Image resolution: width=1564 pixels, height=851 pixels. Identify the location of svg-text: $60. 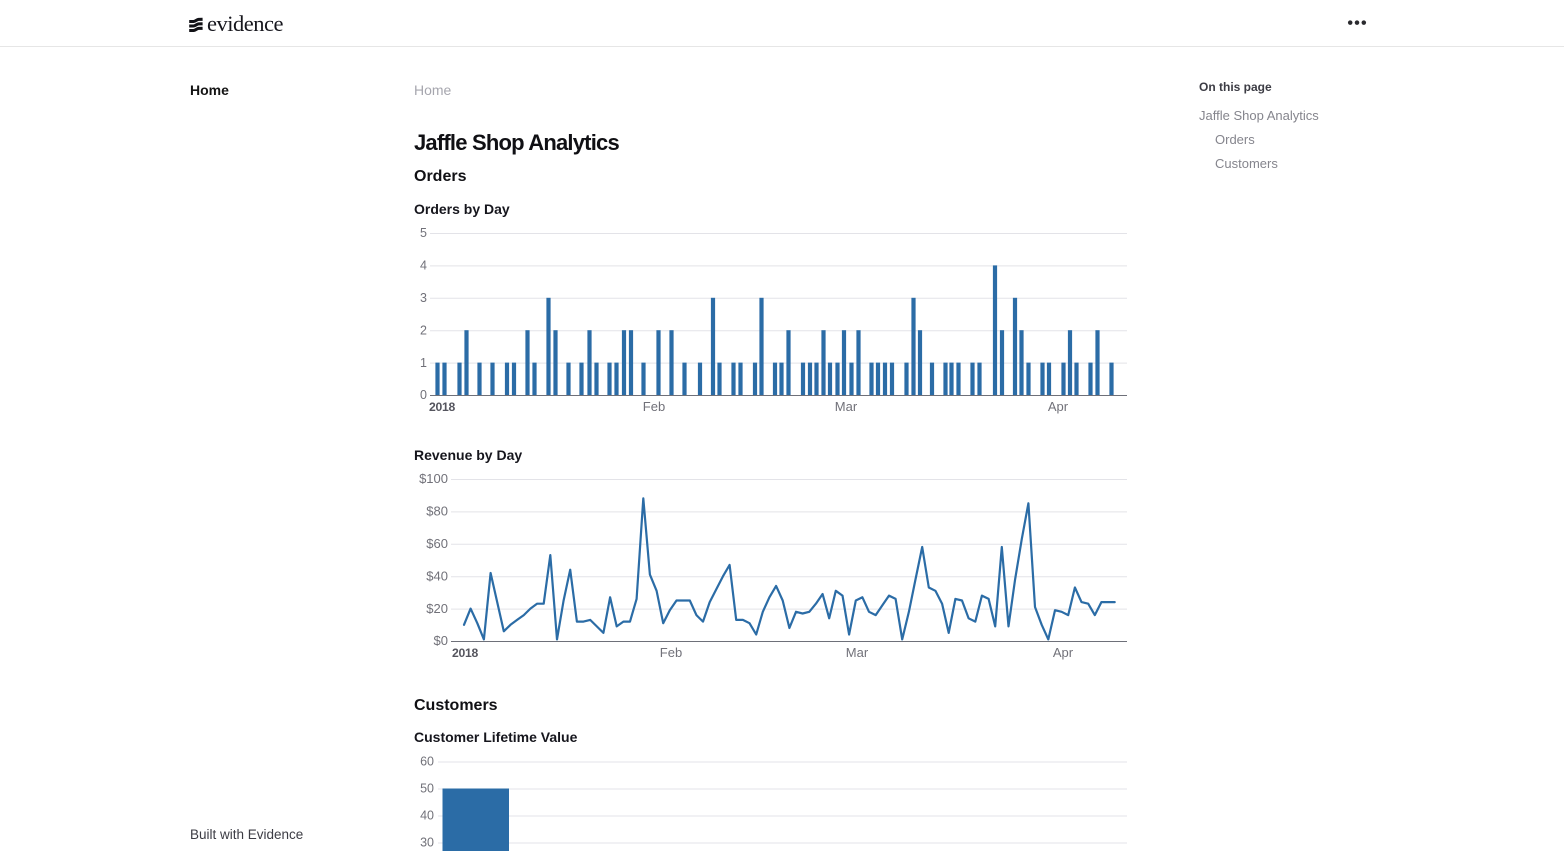
(437, 543).